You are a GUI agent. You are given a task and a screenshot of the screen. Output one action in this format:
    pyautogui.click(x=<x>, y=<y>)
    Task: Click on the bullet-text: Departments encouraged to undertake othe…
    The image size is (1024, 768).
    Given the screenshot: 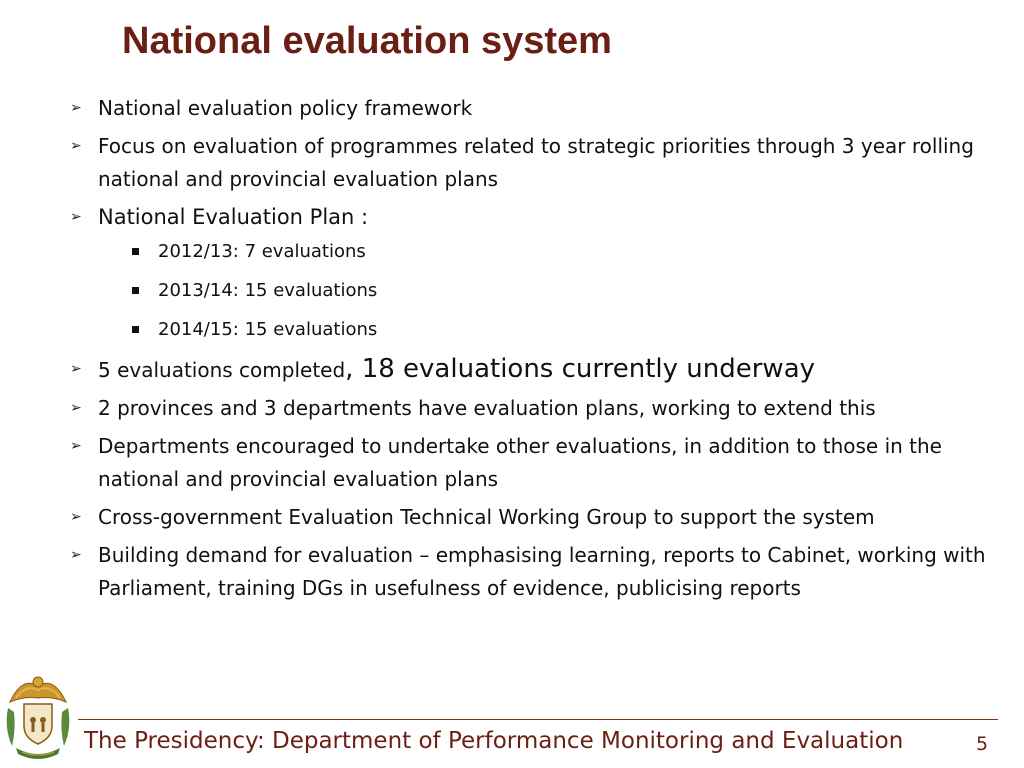 What is the action you would take?
    pyautogui.click(x=520, y=462)
    